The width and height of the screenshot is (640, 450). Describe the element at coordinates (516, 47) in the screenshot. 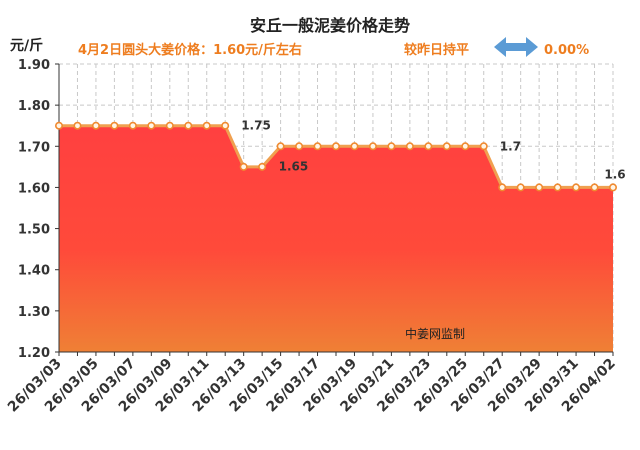

I see `double-arrow-icon` at that location.